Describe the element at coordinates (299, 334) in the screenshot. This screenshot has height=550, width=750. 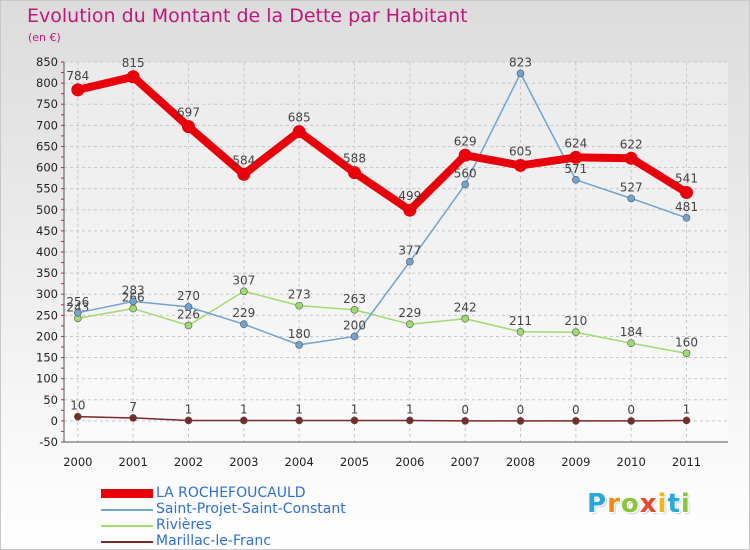
I see `data-label: 180` at that location.